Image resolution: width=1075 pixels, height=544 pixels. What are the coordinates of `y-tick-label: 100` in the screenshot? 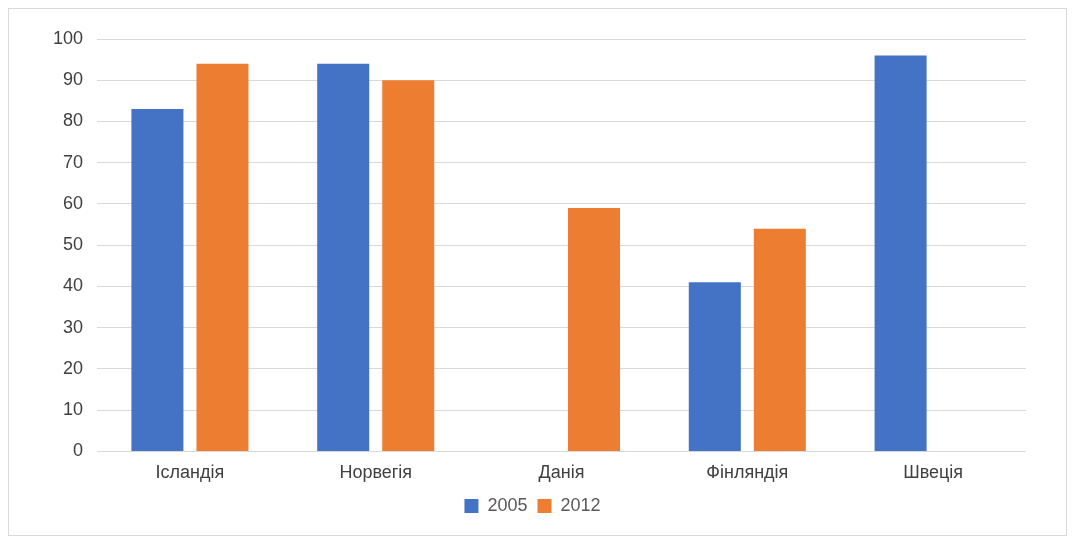 It's located at (68, 37).